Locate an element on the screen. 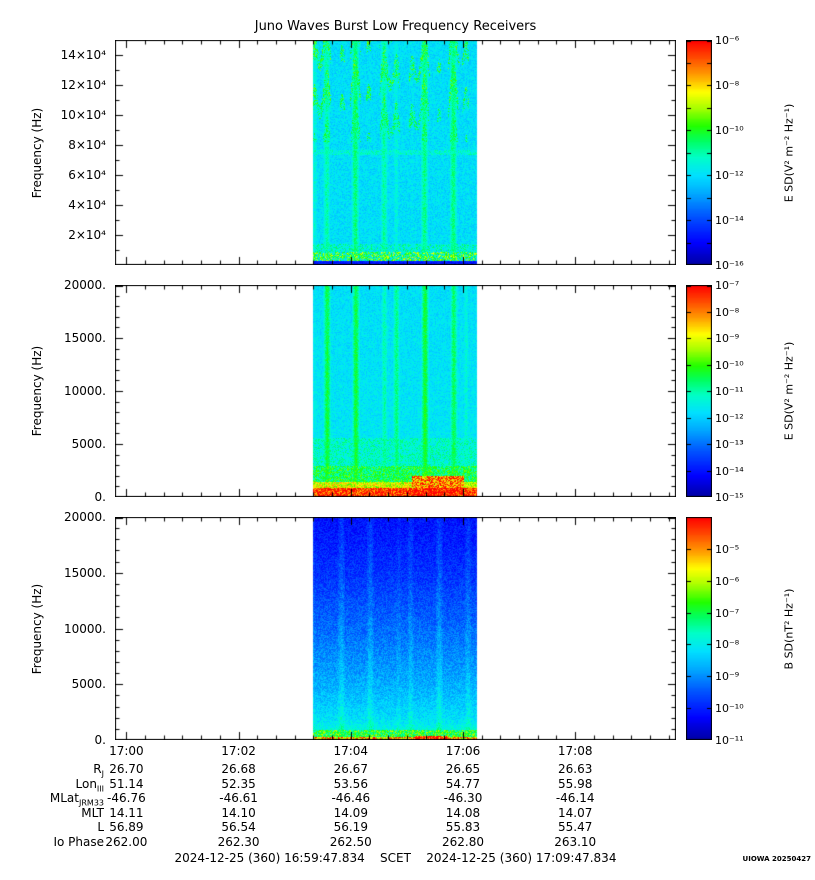 Image resolution: width=815 pixels, height=880 pixels. ephemeris-value: 14.10 is located at coordinates (238, 812).